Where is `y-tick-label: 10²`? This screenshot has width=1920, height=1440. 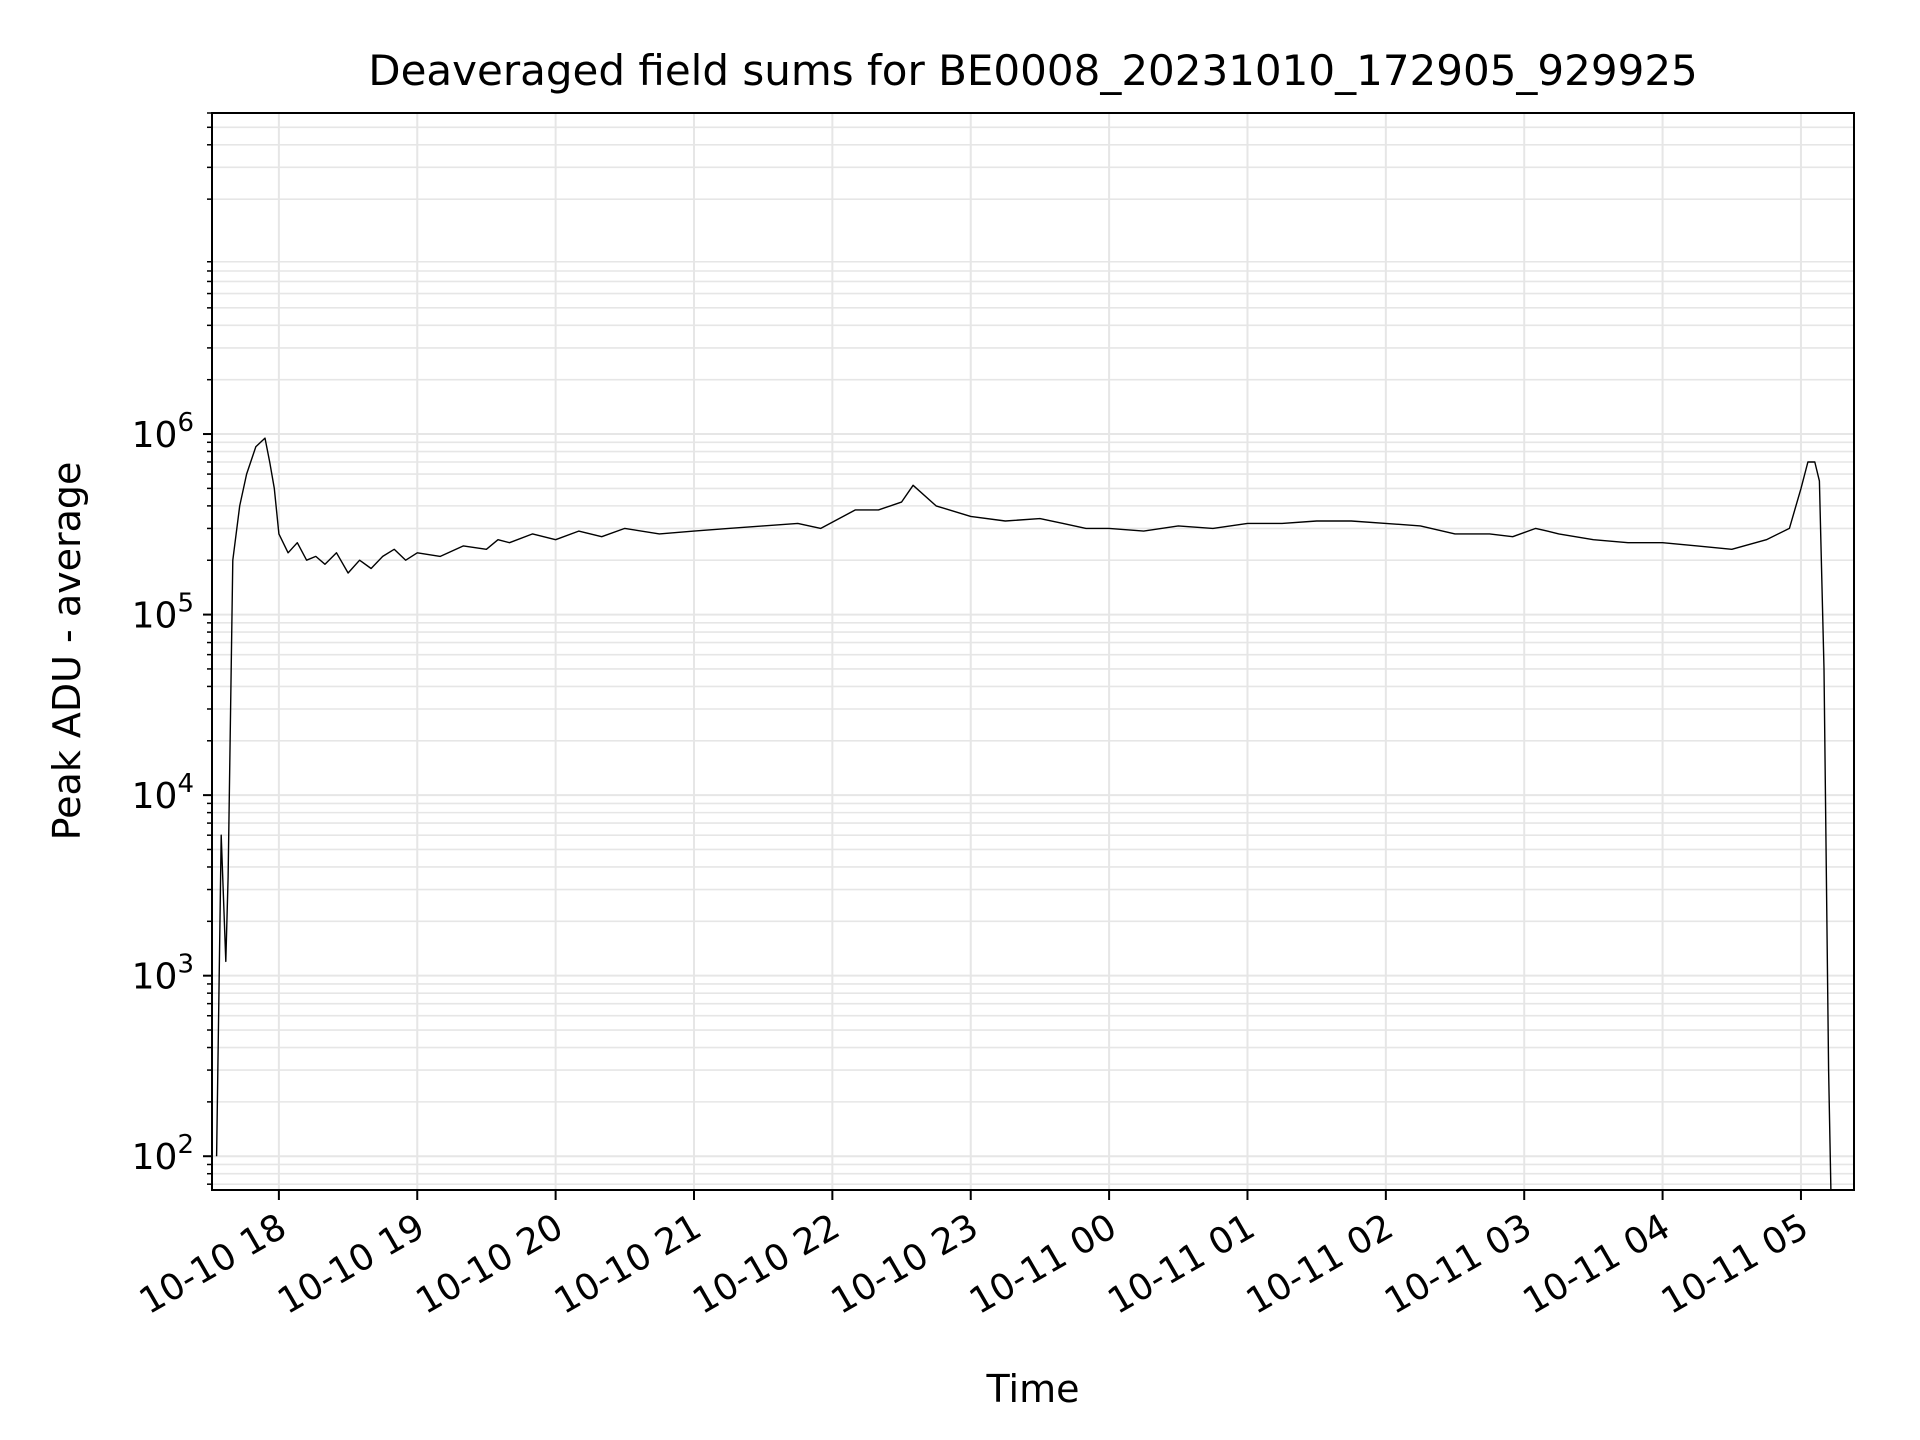 y-tick-label: 10² is located at coordinates (163, 1154).